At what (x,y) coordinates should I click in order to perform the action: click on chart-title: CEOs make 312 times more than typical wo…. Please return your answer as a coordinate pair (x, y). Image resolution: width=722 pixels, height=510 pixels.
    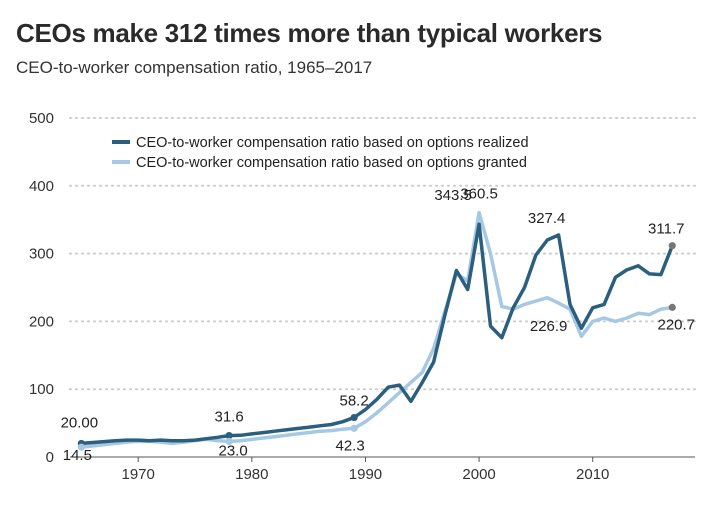
    Looking at the image, I should click on (309, 33).